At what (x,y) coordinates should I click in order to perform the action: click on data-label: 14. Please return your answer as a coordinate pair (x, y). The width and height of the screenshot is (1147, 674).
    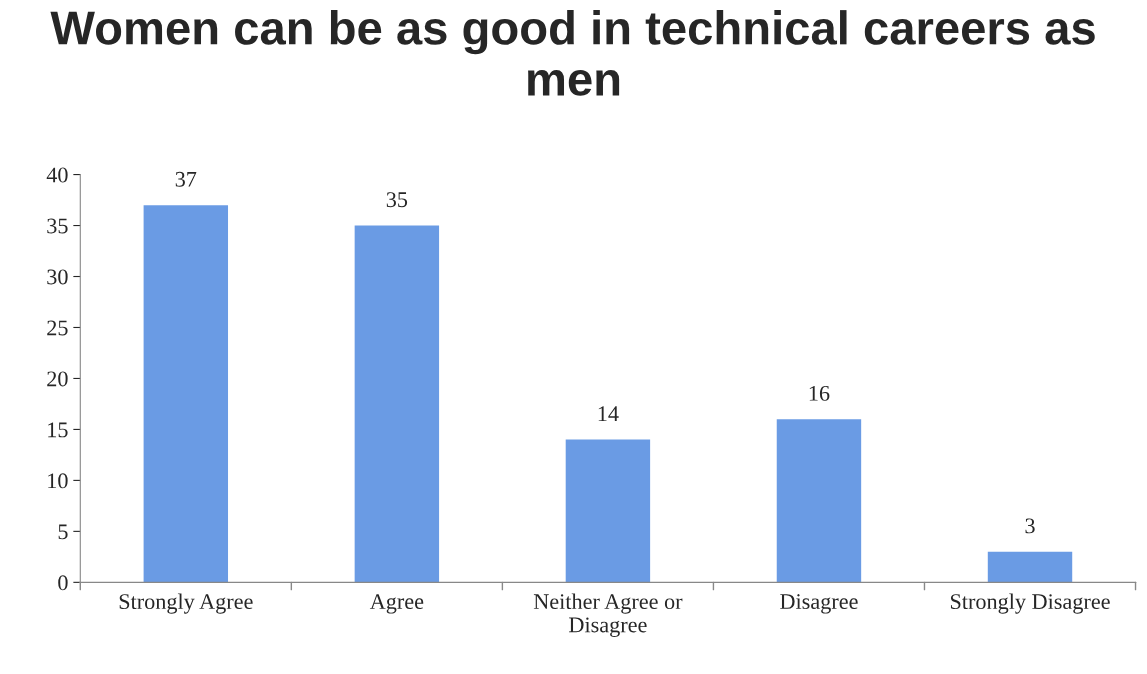
    Looking at the image, I should click on (608, 413).